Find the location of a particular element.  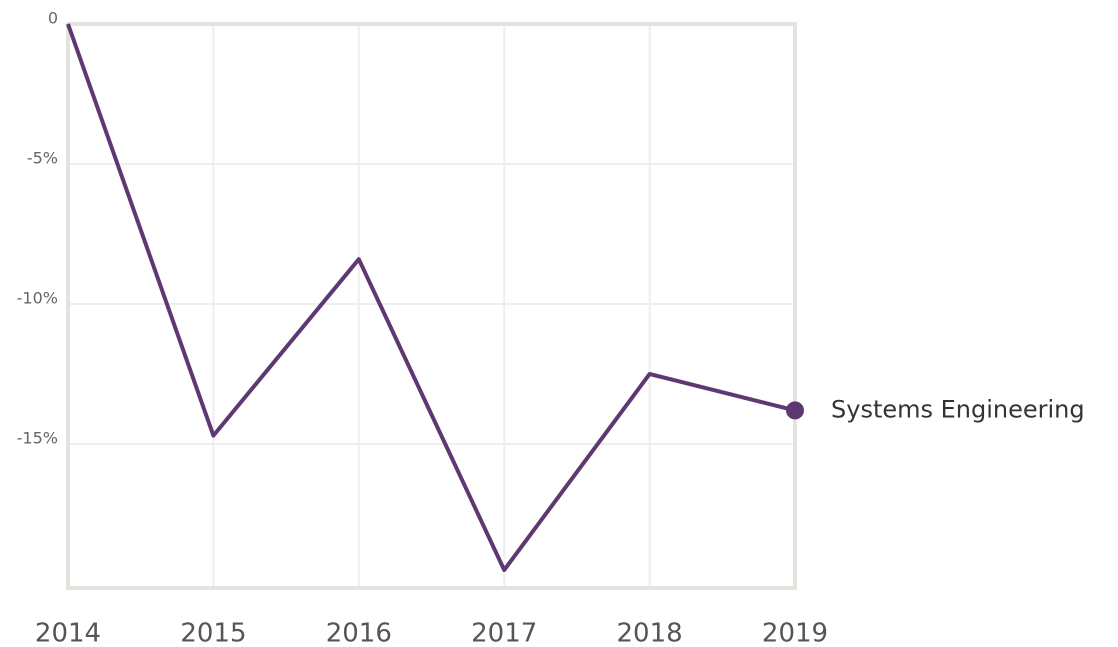

legend-label: Systems Engineering is located at coordinates (958, 409).